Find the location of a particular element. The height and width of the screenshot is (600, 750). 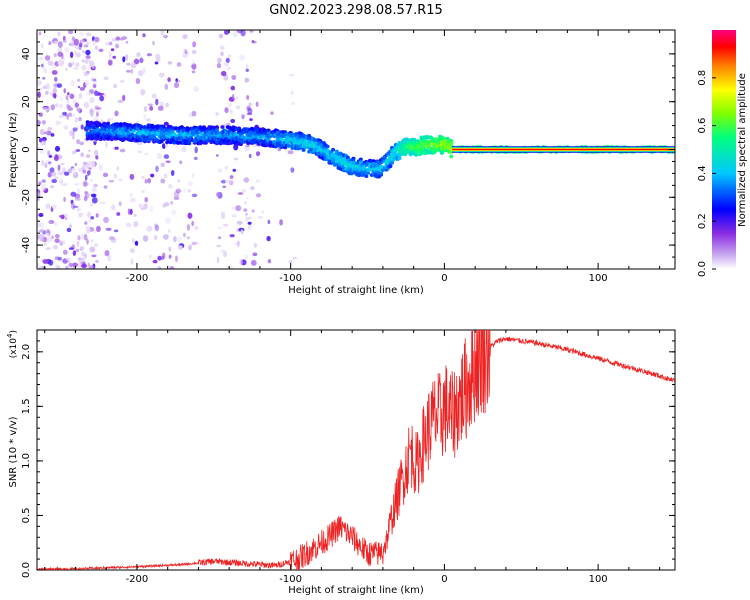

y-tick-label: 20 is located at coordinates (26, 101).